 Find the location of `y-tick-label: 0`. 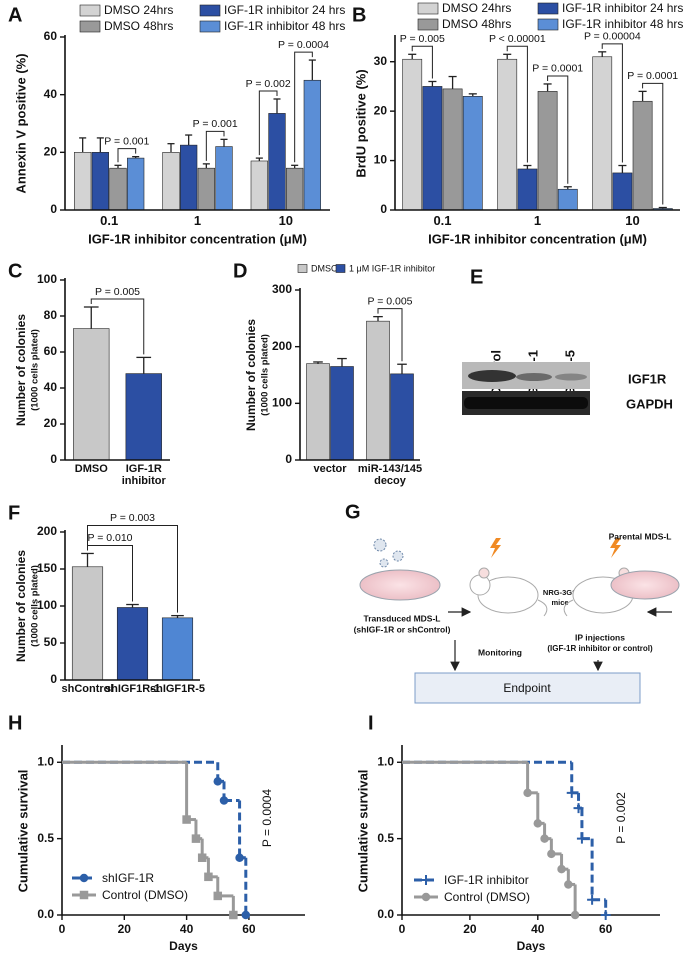

y-tick-label: 0 is located at coordinates (383, 209).